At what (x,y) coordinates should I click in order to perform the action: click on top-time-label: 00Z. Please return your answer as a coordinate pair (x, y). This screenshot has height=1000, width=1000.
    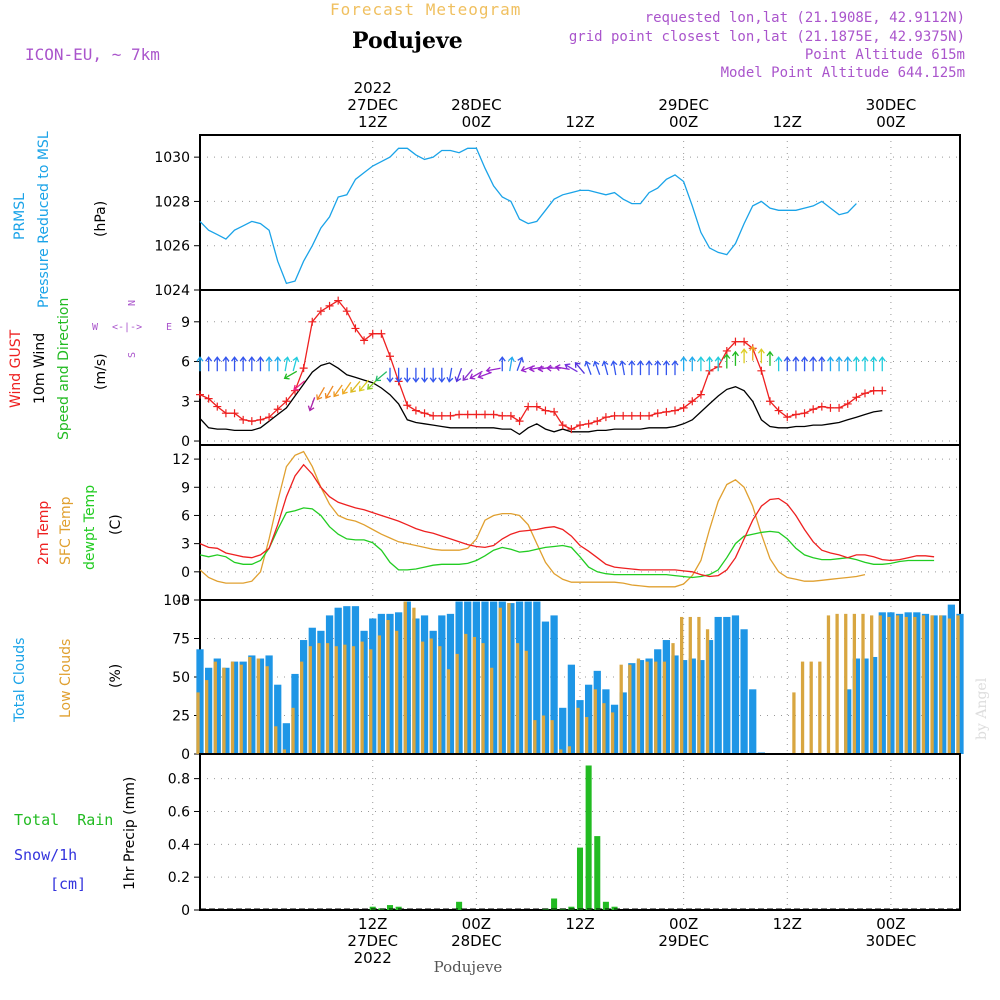
    Looking at the image, I should click on (890, 122).